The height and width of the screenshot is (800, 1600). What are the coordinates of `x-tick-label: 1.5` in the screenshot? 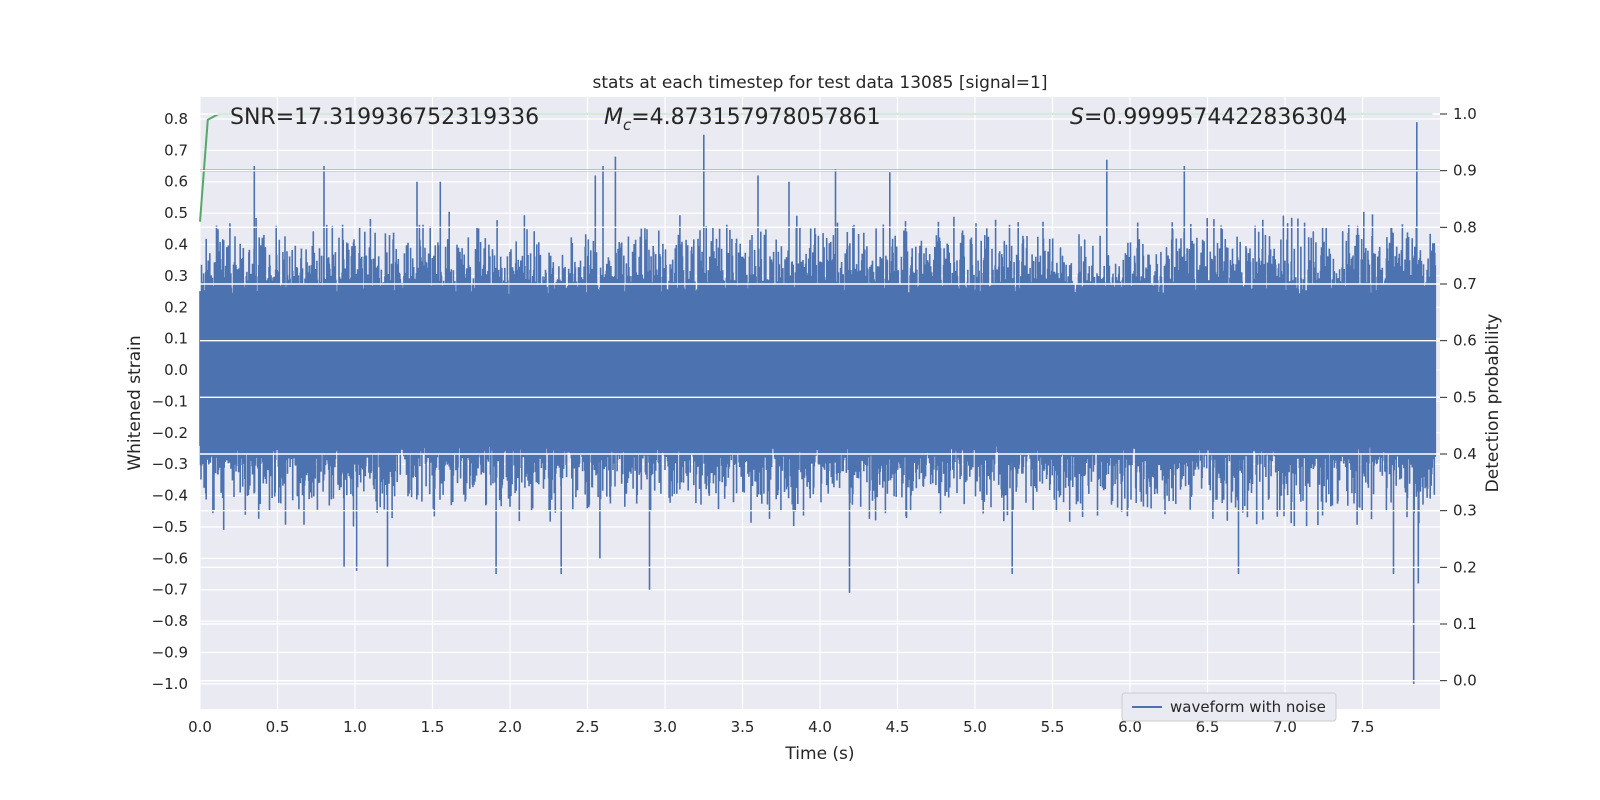 It's located at (433, 727).